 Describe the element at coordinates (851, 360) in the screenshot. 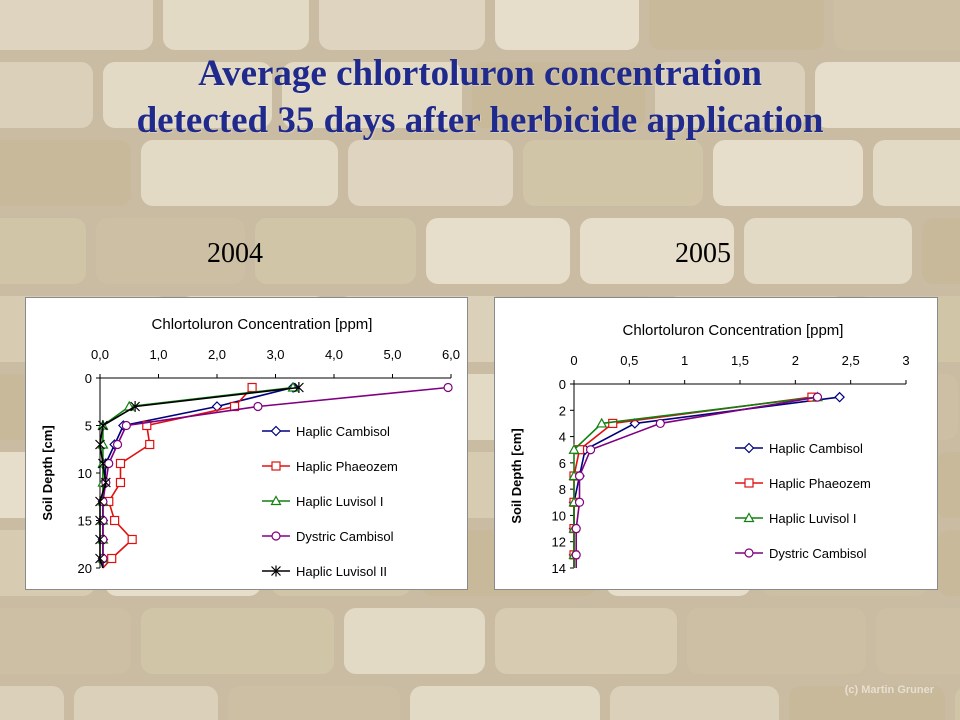

I see `x-tick-label: 2,5` at that location.